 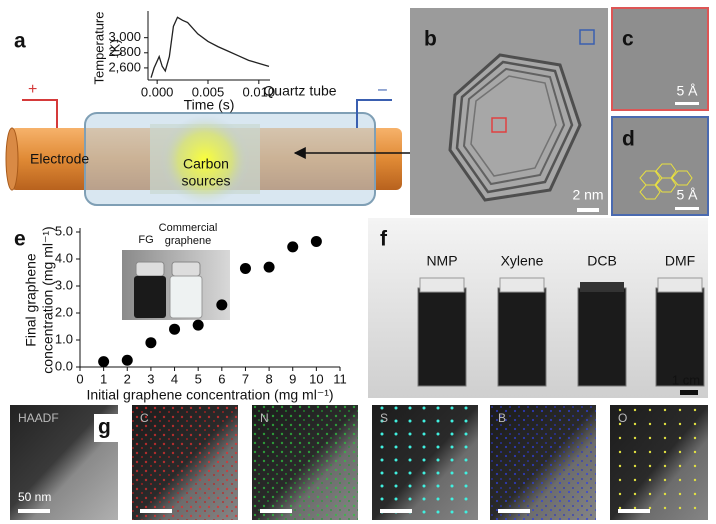 What do you see at coordinates (144, 418) in the screenshot?
I see `map-label: C` at bounding box center [144, 418].